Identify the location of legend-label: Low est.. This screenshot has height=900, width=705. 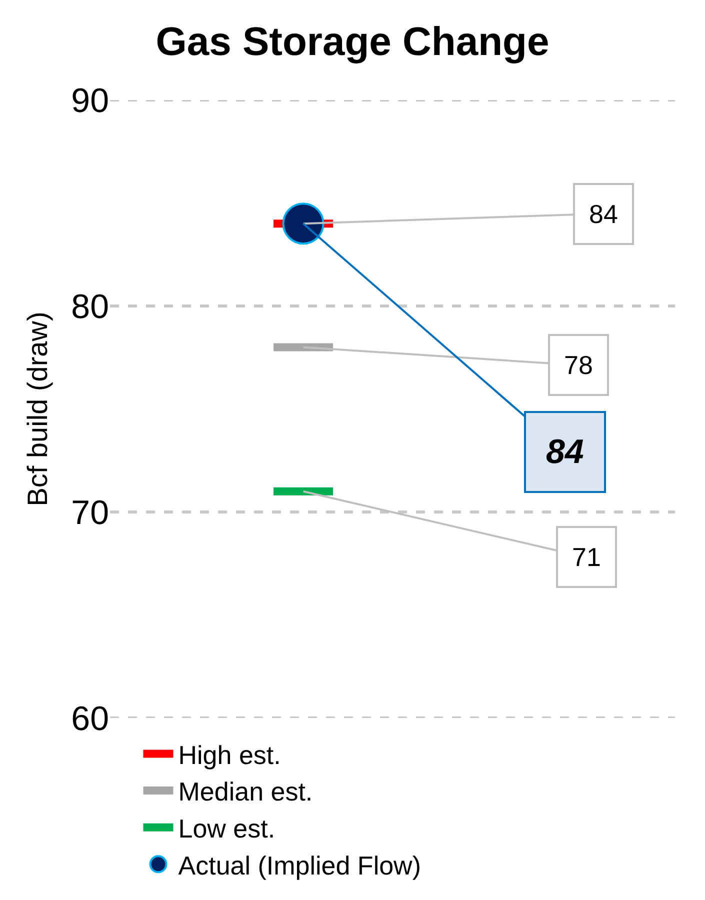
(227, 829).